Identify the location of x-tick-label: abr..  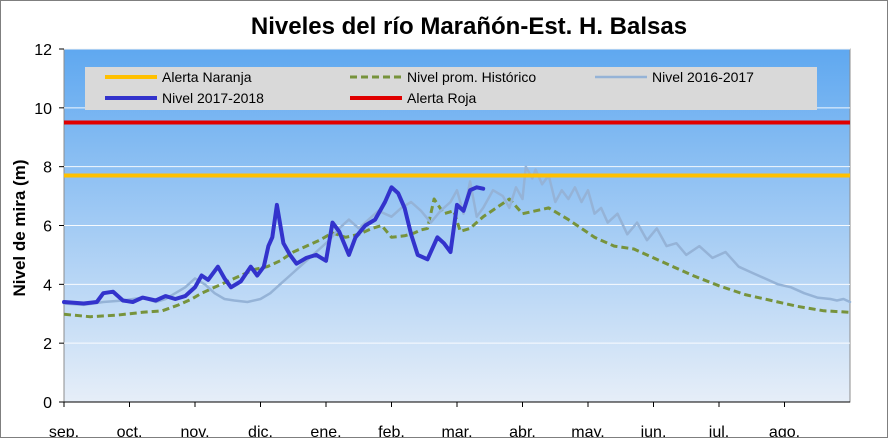
(522, 430).